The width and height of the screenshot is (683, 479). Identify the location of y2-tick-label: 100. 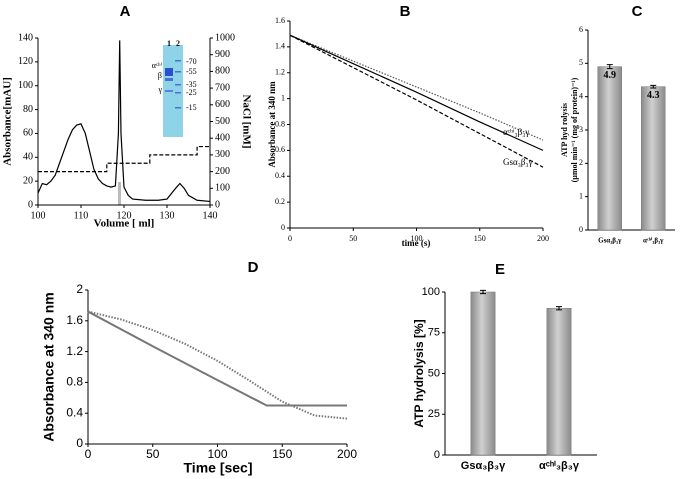
(222, 188).